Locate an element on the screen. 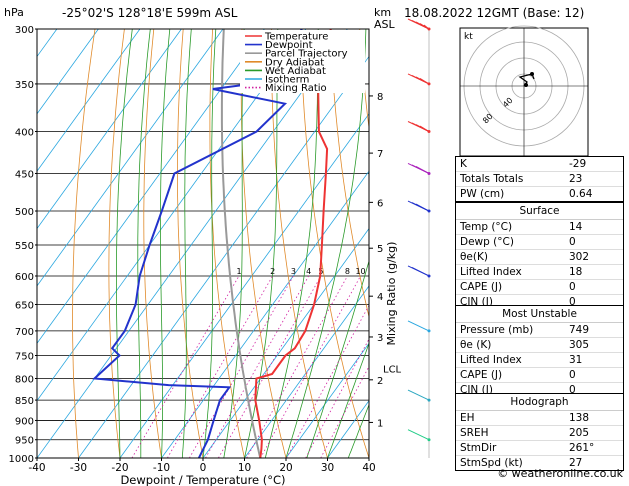 This screenshot has height=486, width=629. x-axis-label: Dewpoint / Temperature (°C) is located at coordinates (202, 479).